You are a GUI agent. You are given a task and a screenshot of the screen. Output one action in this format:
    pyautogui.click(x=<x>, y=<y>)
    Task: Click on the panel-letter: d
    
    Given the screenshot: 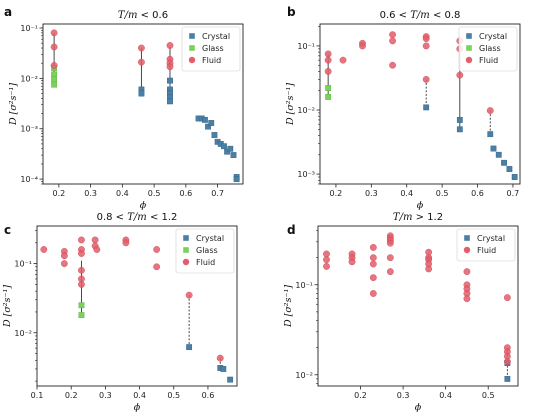 What is the action you would take?
    pyautogui.click(x=291, y=230)
    